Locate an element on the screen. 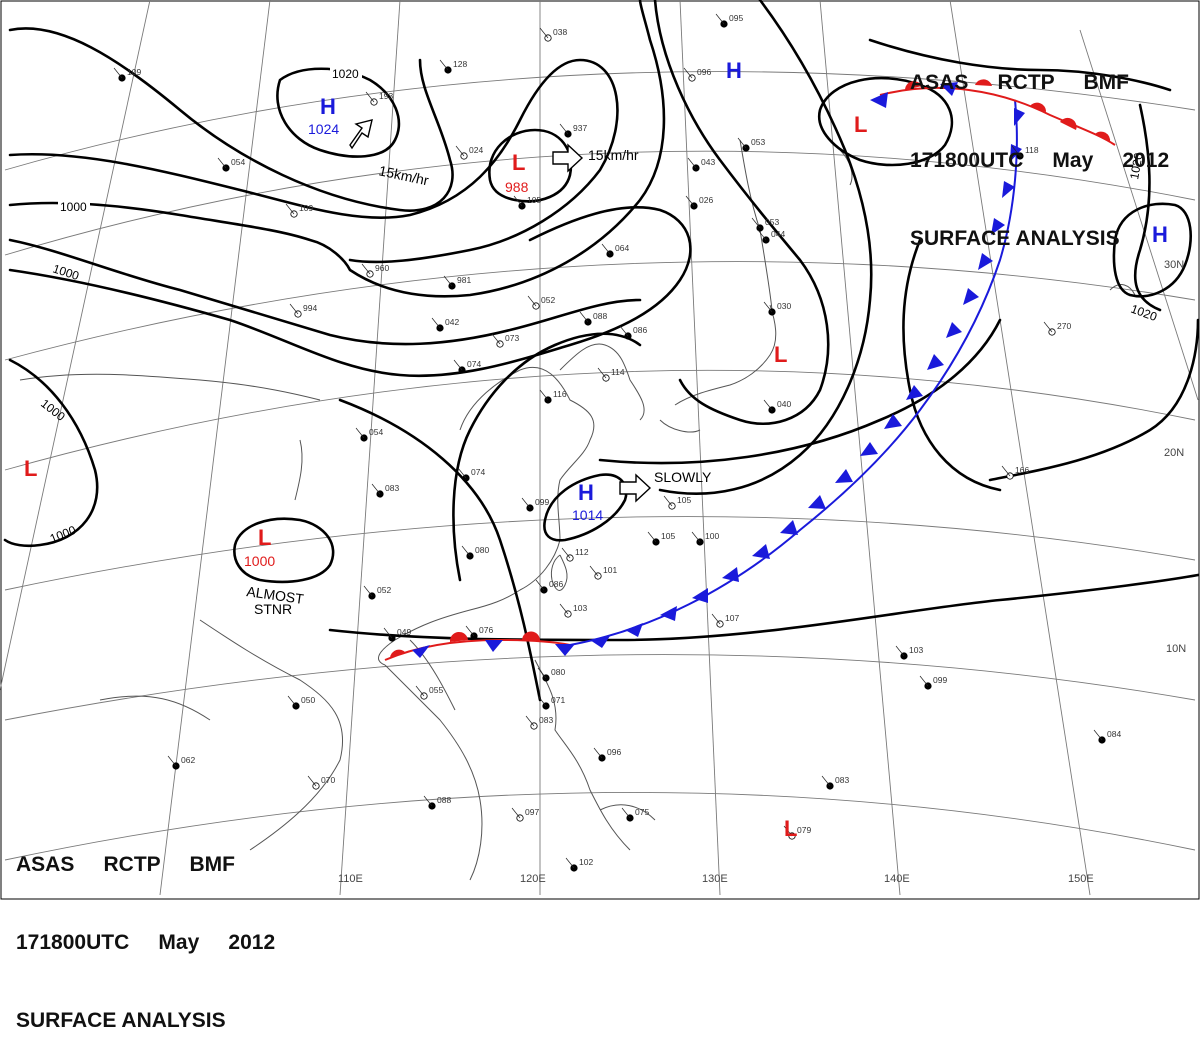 The height and width of the screenshot is (1060, 1200). station-value: 097 is located at coordinates (532, 812).